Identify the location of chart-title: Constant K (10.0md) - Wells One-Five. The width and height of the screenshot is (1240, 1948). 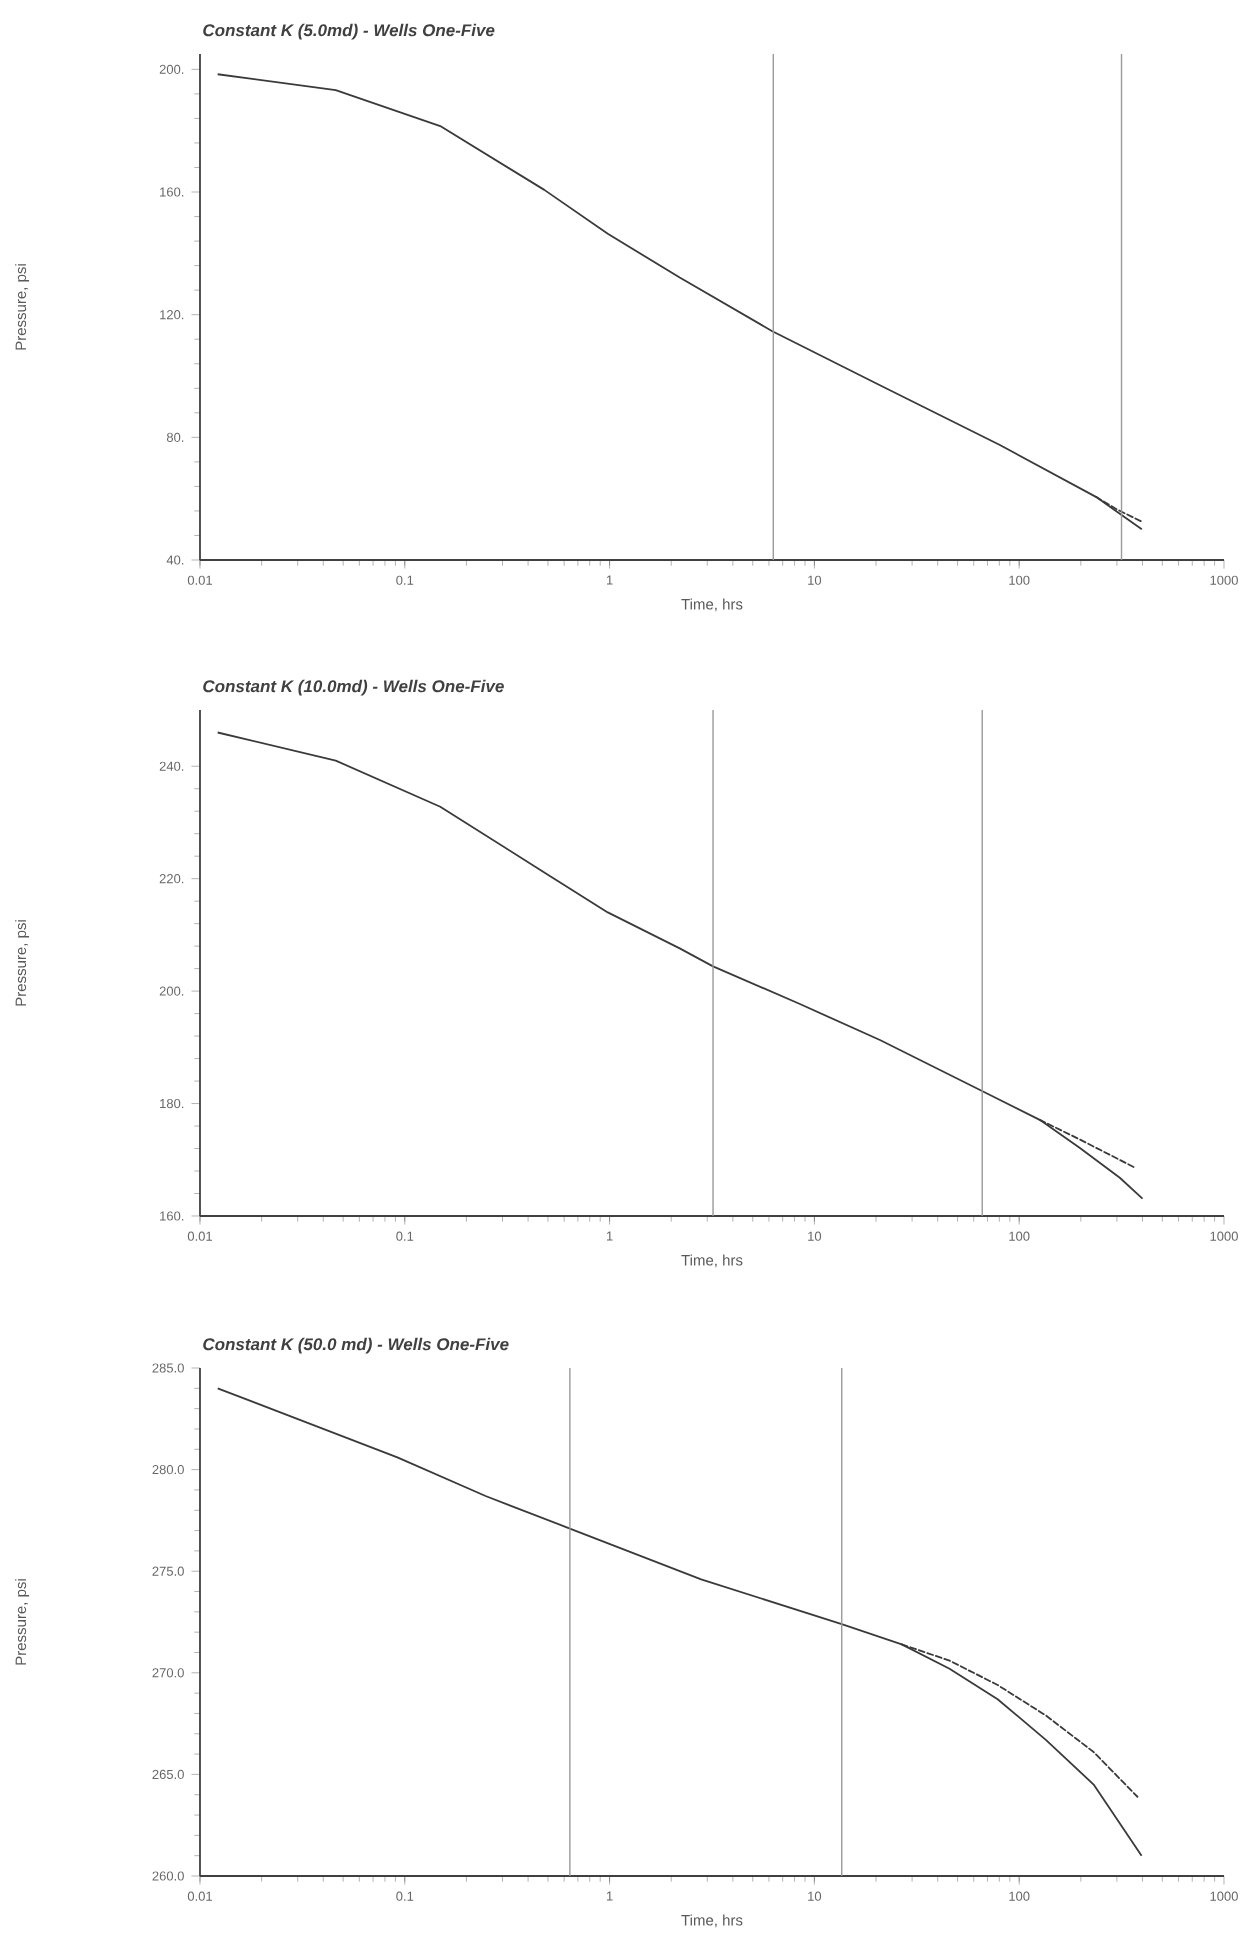
(353, 687).